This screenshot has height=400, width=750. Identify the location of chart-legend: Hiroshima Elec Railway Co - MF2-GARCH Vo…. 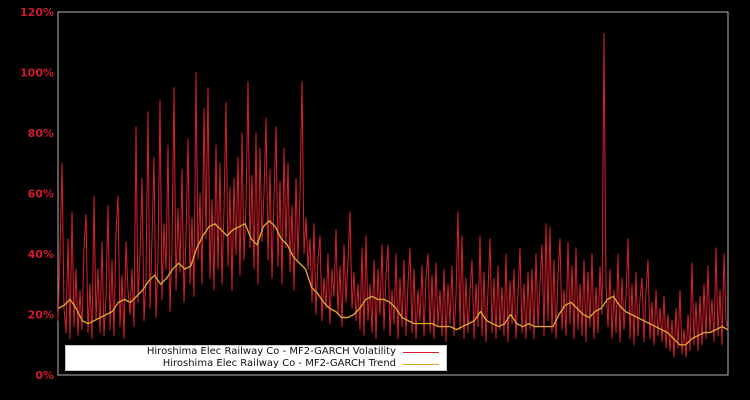
(256, 358).